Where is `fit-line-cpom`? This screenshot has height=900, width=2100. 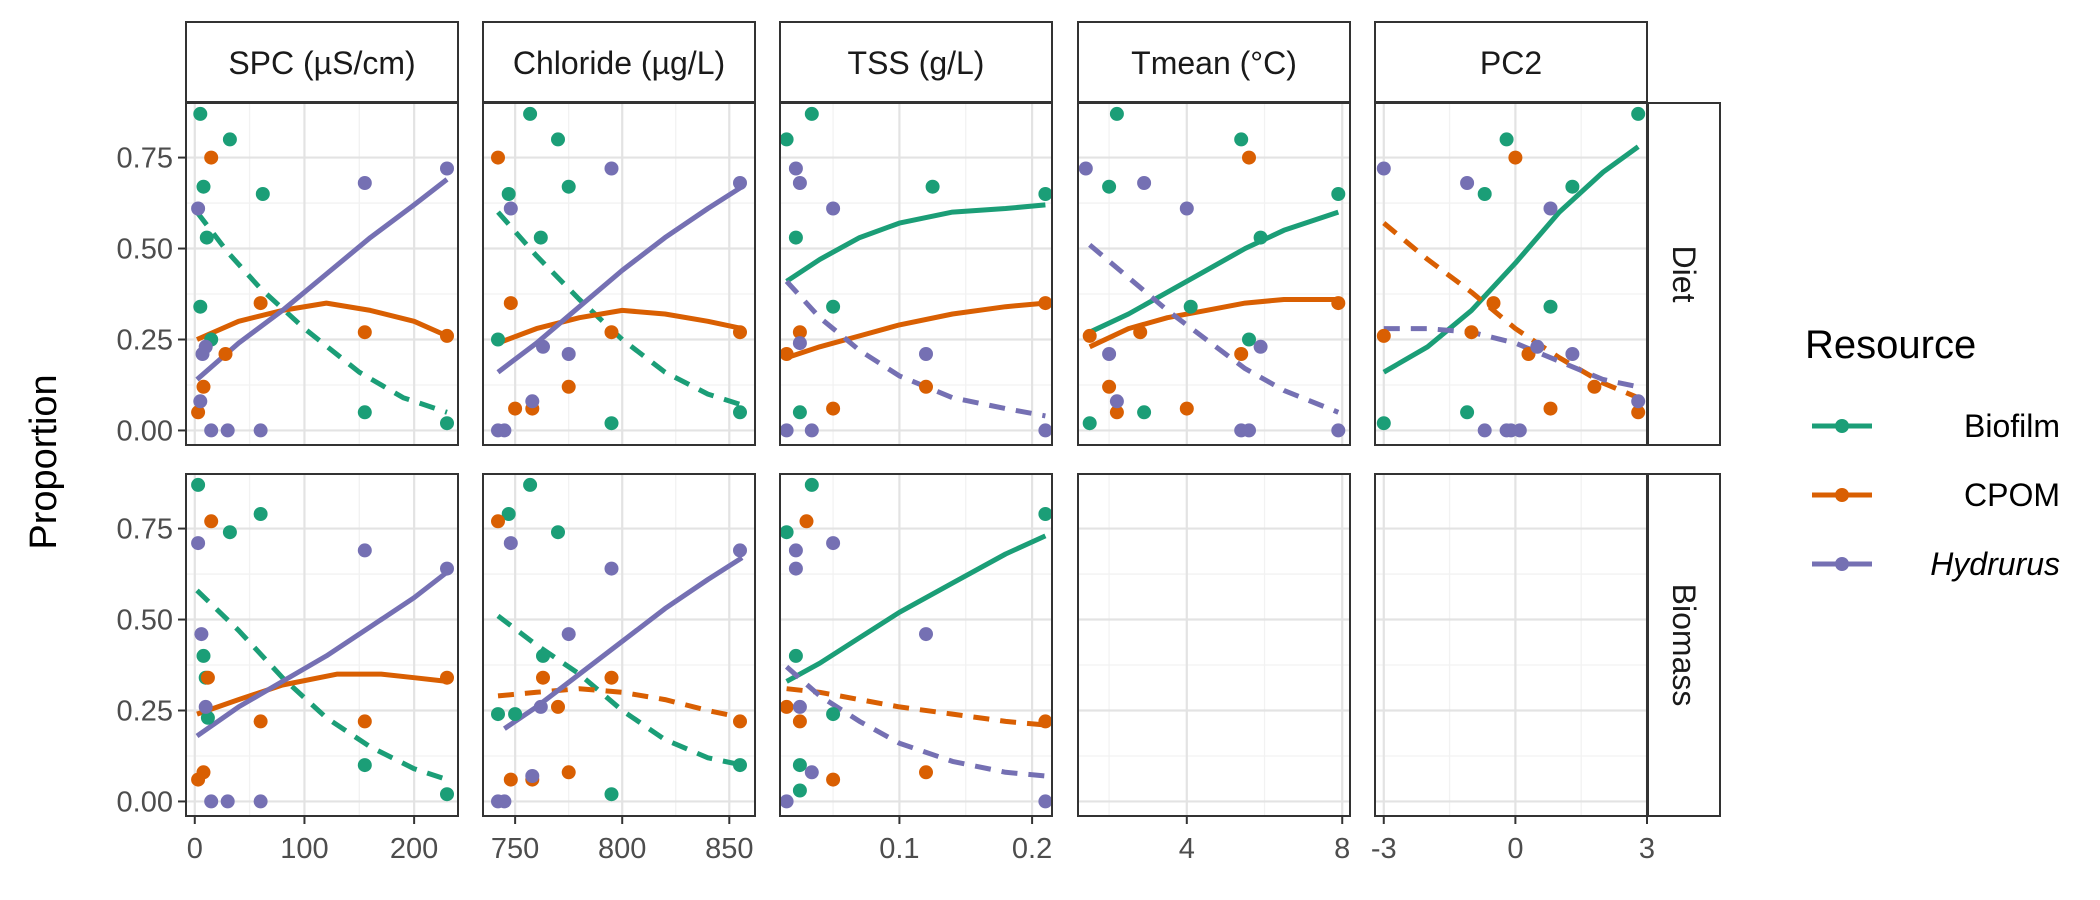
fit-line-cpom is located at coordinates (322, 694).